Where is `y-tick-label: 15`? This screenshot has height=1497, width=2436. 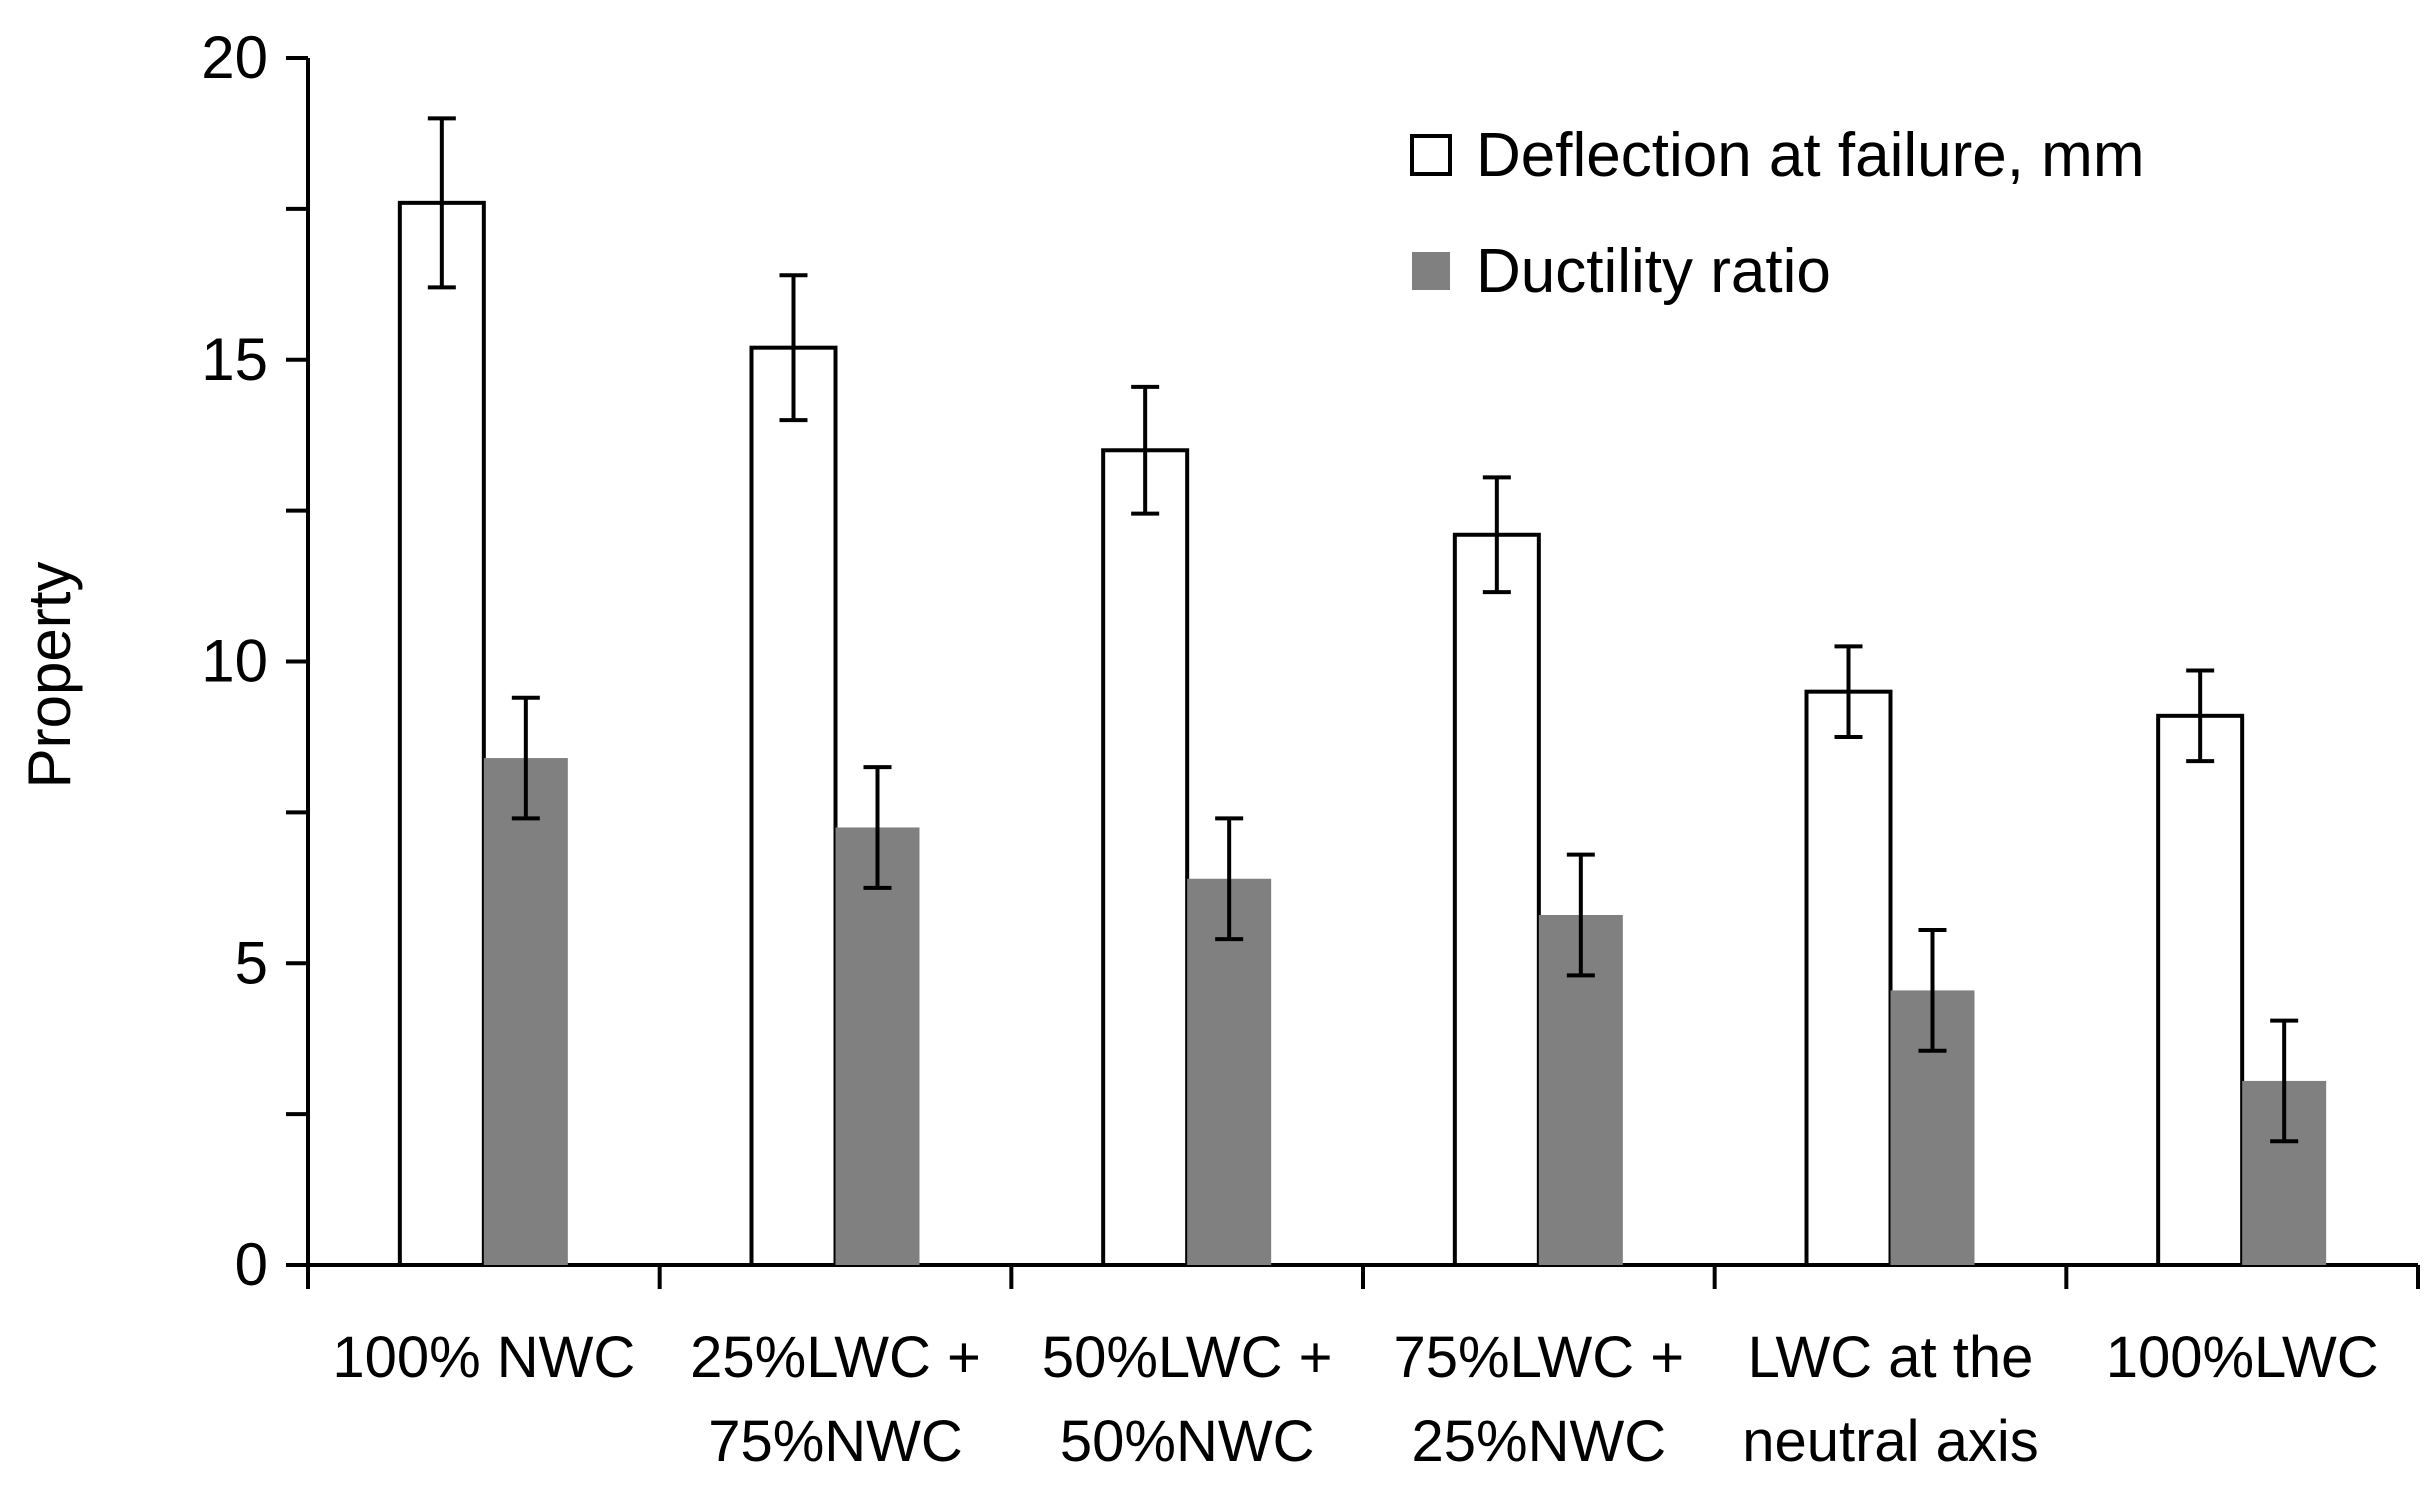
y-tick-label: 15 is located at coordinates (234, 359).